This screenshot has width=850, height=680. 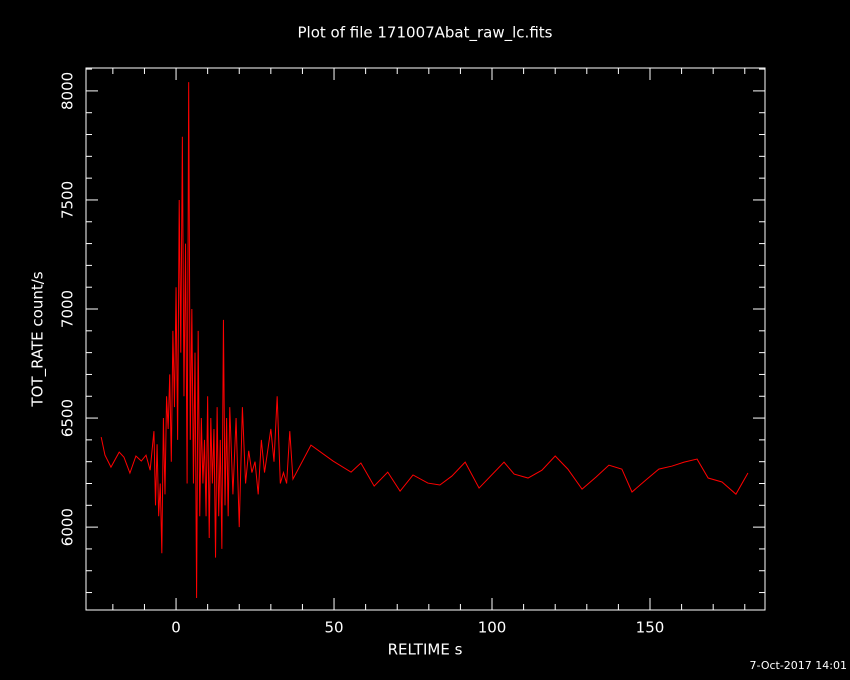 I want to click on y-axis-label: TOT_RATE count/s, so click(x=38, y=339).